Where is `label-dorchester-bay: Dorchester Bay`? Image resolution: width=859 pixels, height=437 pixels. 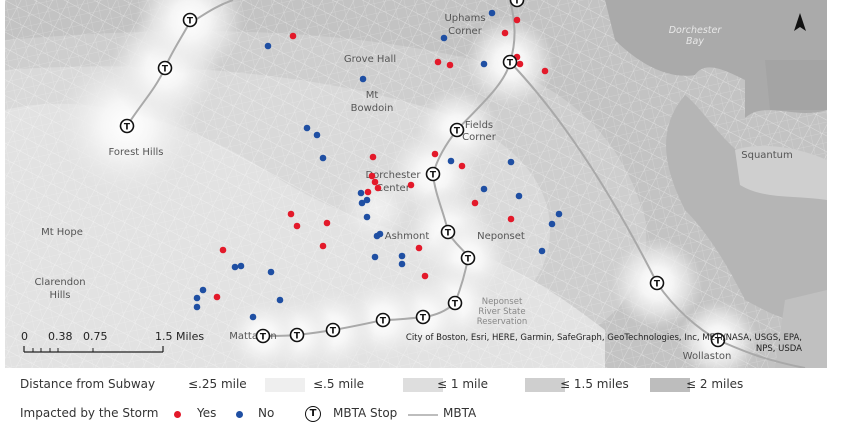
label-dorchester-bay: Dorchester Bay is located at coordinates (696, 36).